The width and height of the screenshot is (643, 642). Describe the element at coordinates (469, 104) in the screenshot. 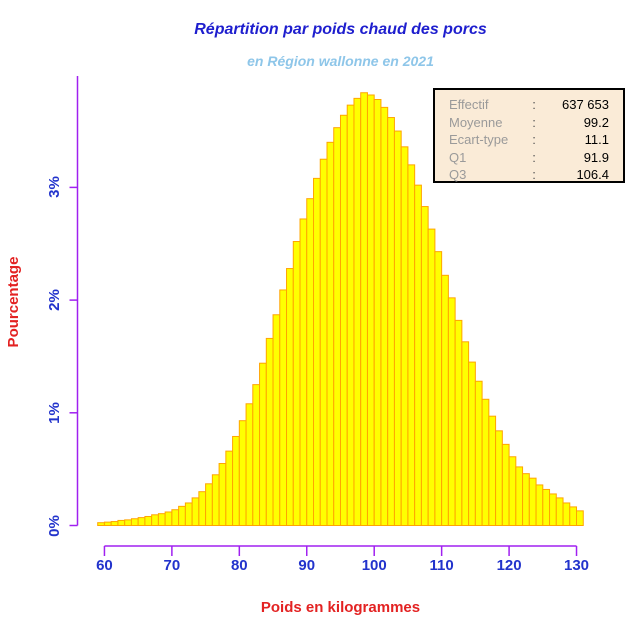

I see `stats-label: Effectif` at that location.